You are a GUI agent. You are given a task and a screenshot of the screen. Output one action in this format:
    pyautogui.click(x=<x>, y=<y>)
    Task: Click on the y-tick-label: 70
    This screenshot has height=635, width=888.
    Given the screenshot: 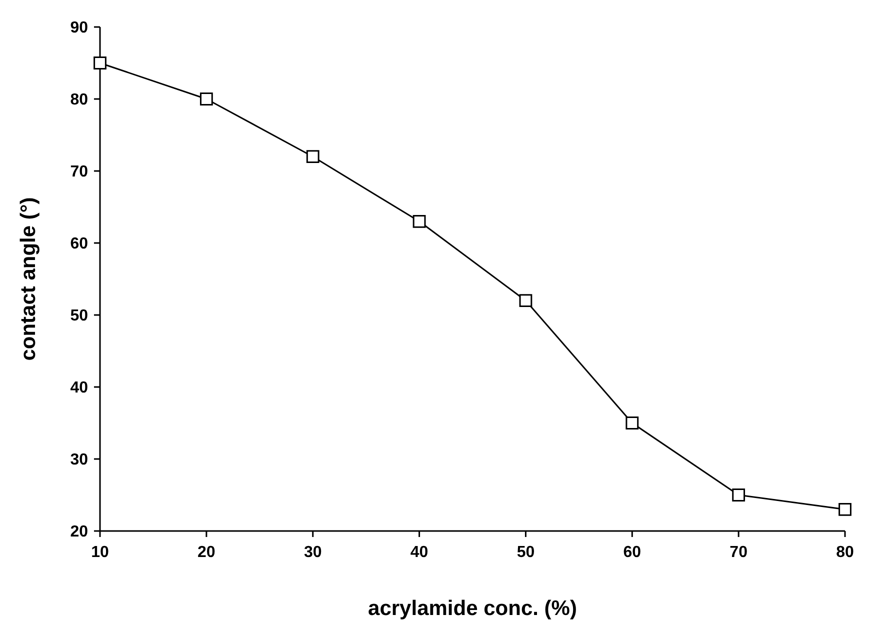 What is the action you would take?
    pyautogui.click(x=79, y=172)
    